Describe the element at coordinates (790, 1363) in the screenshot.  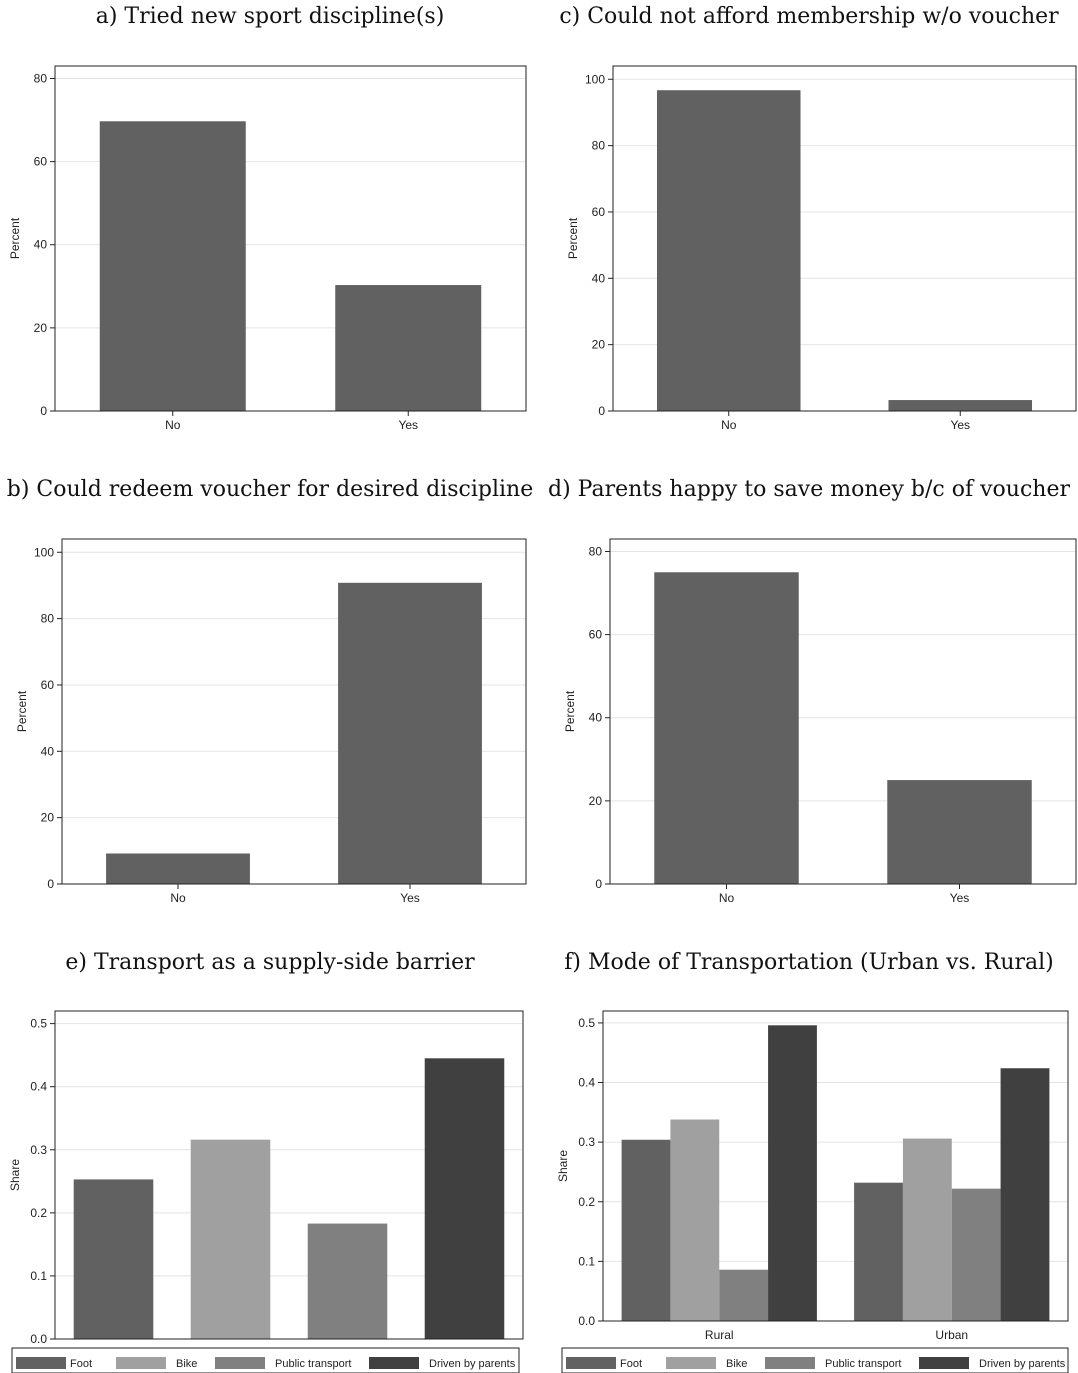
I see `legend-swatch-f-public-transport` at that location.